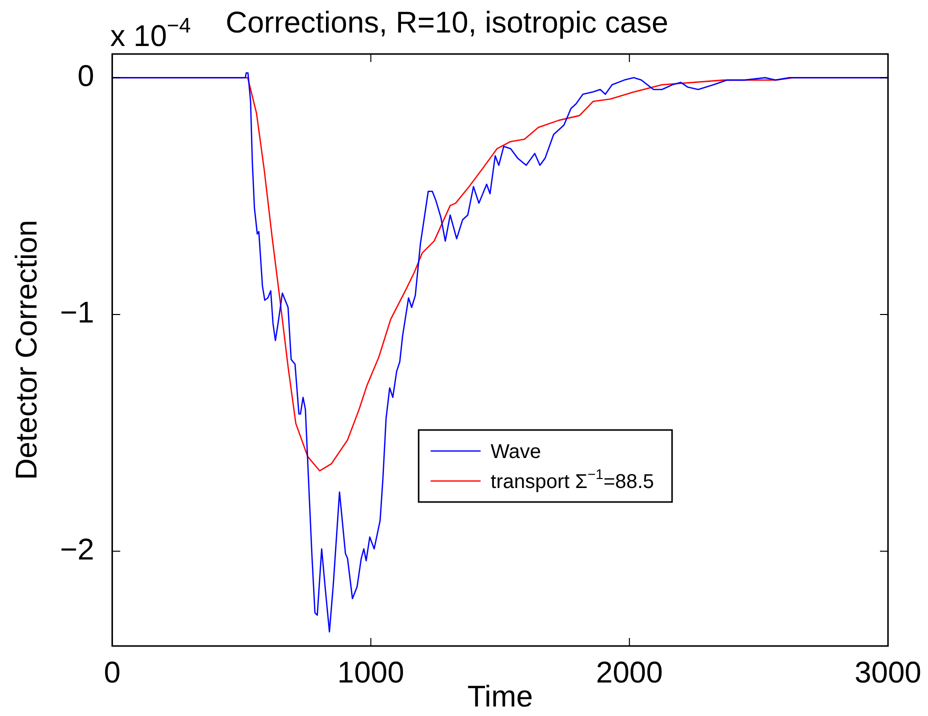 The height and width of the screenshot is (716, 928). I want to click on x-tick-label: 2000, so click(629, 673).